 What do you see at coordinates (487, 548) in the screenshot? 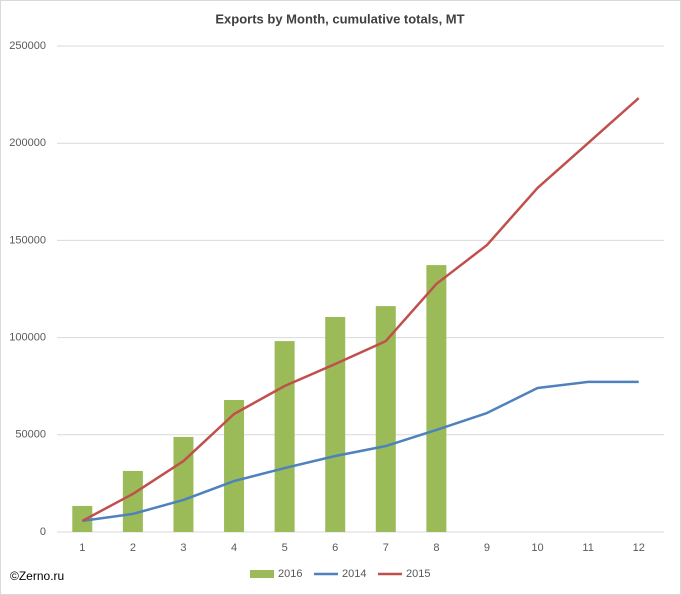
I see `x-tick-label: 9` at bounding box center [487, 548].